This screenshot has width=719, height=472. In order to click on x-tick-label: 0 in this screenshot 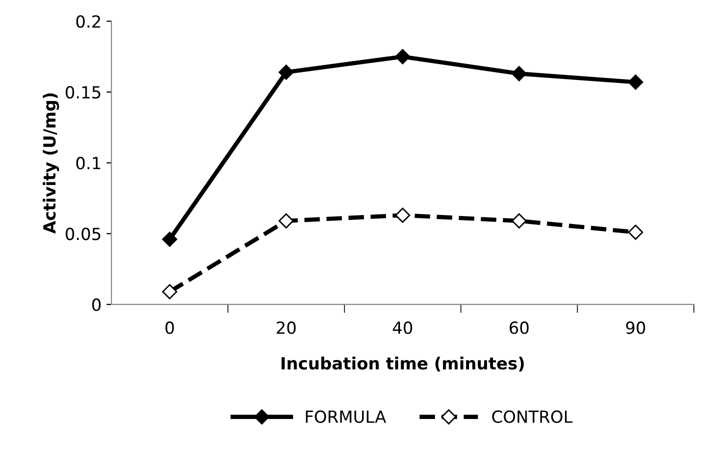, I will do `click(169, 327)`.